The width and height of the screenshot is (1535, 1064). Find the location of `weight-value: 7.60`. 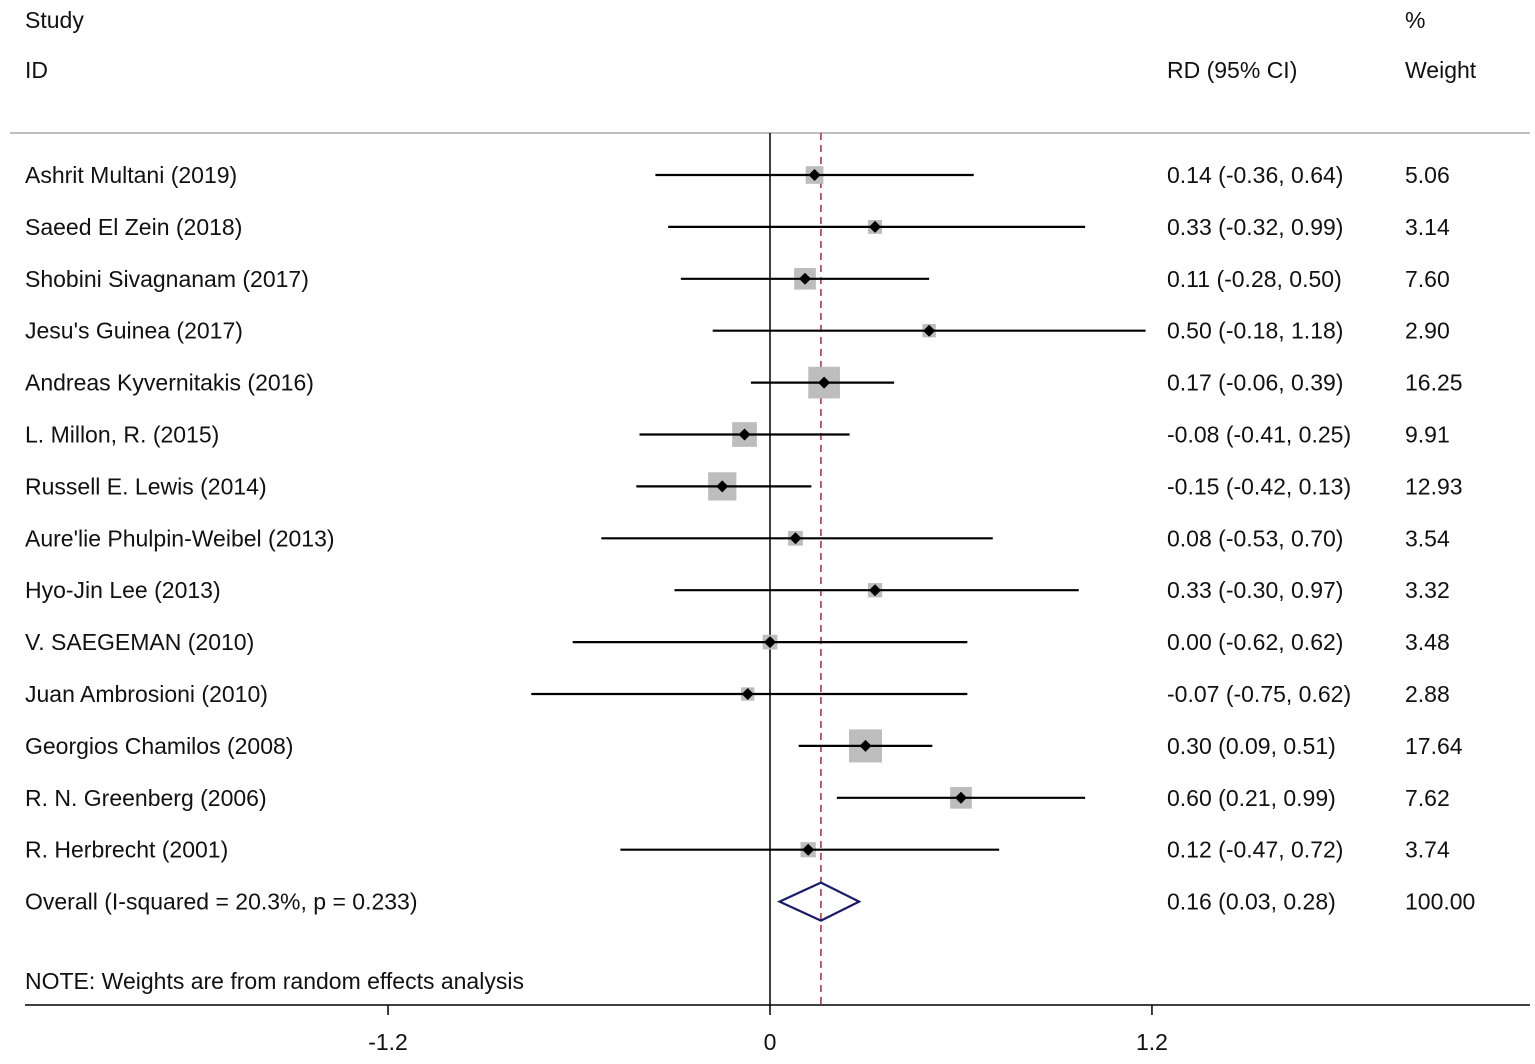

weight-value: 7.60 is located at coordinates (1427, 279).